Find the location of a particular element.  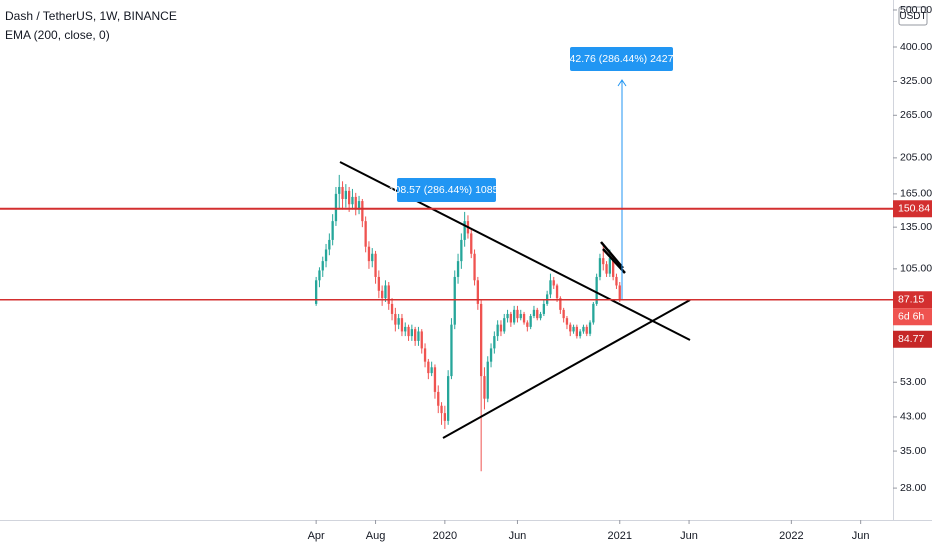

currency-box is located at coordinates (913, 16).